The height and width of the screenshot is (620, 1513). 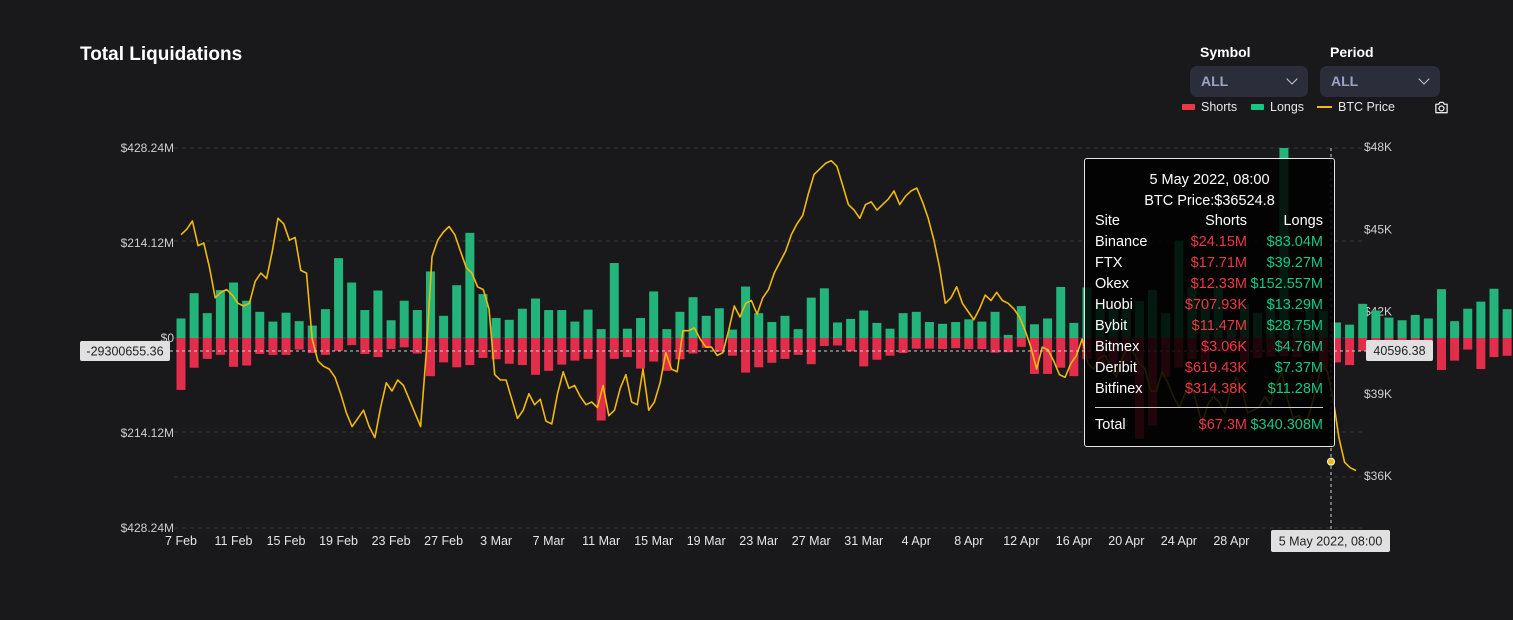 What do you see at coordinates (601, 541) in the screenshot?
I see `x-tick-label: 11 Mar` at bounding box center [601, 541].